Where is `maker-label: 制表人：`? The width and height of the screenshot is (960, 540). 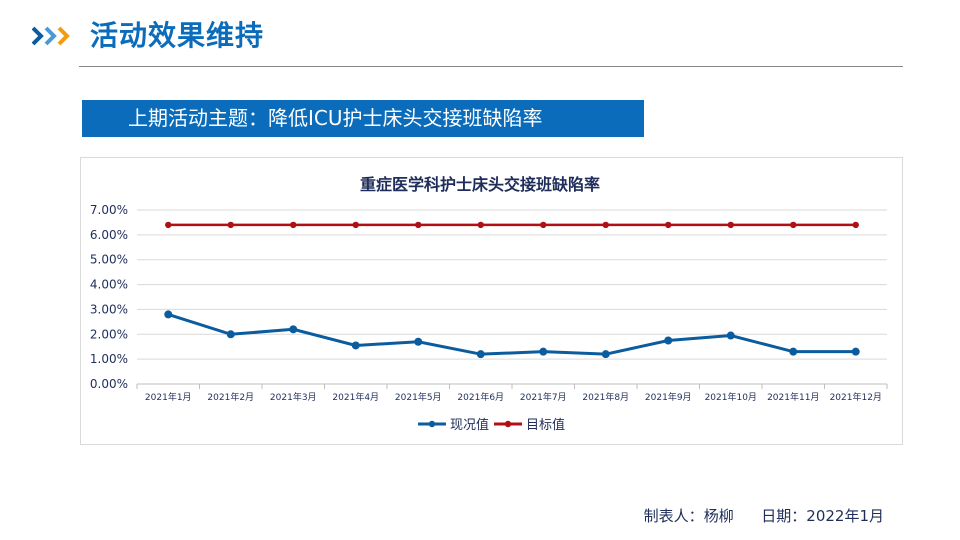 maker-label: 制表人： is located at coordinates (673, 516).